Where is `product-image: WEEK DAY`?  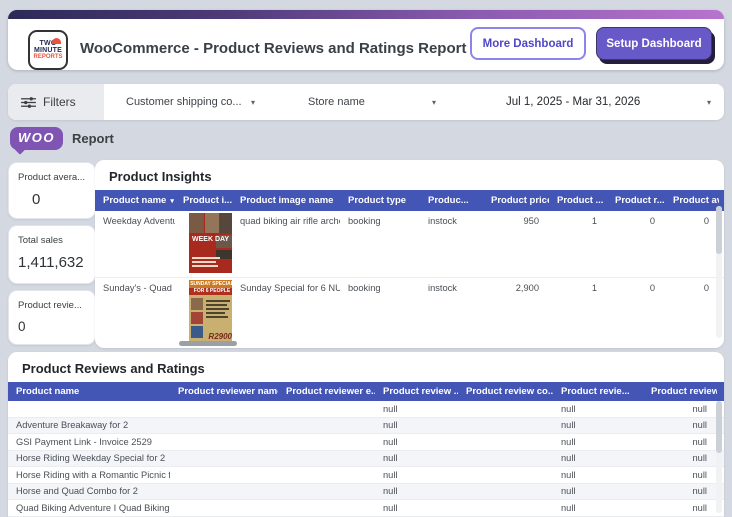 product-image: WEEK DAY is located at coordinates (210, 243).